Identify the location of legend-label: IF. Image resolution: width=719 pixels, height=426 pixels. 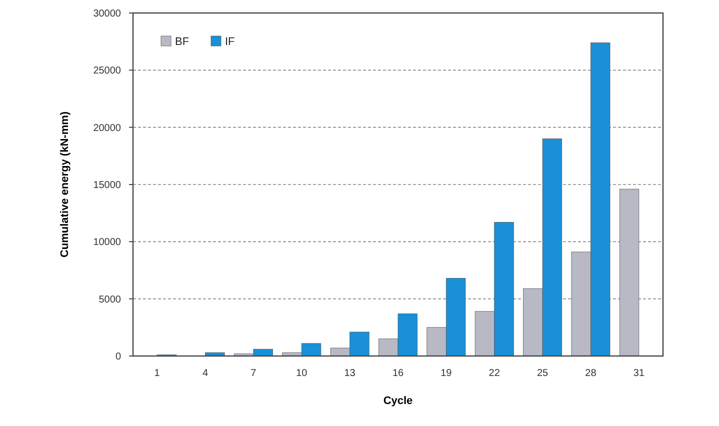
(230, 42).